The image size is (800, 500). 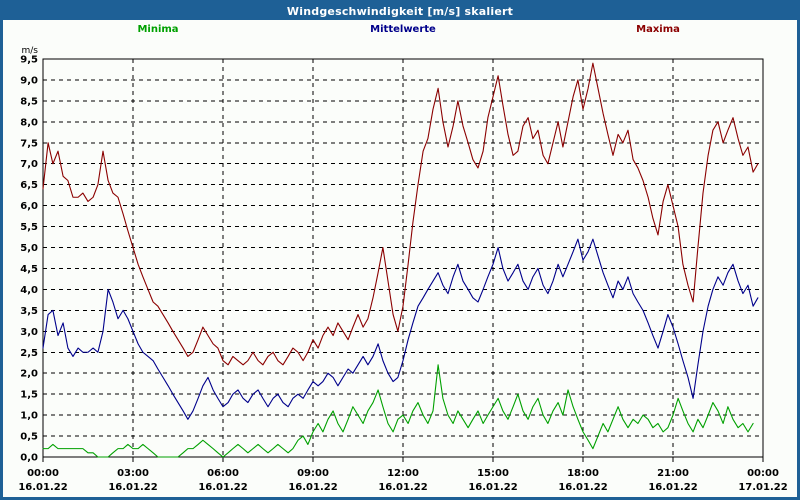 What do you see at coordinates (29, 353) in the screenshot?
I see `y-tick-label: 2,5` at bounding box center [29, 353].